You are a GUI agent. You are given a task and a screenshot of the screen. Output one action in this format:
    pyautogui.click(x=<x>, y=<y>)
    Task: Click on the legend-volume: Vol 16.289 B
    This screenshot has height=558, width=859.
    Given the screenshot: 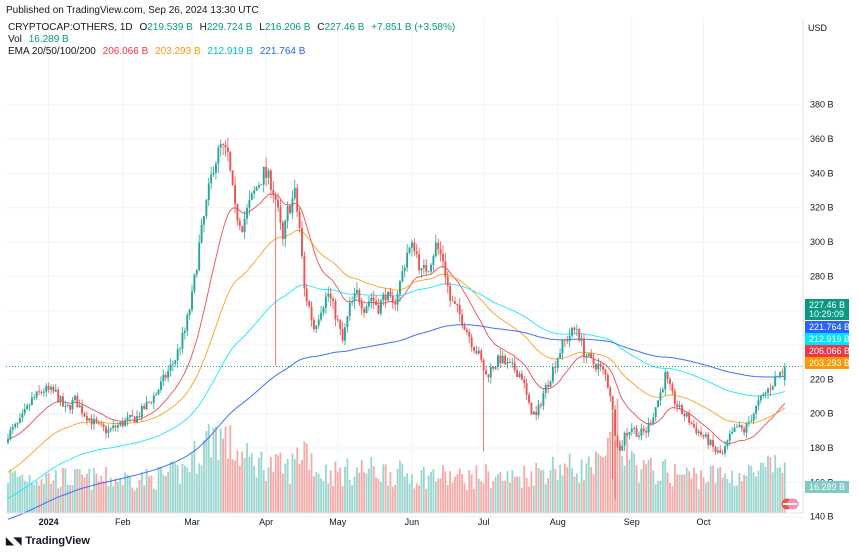 What is the action you would take?
    pyautogui.click(x=38, y=39)
    